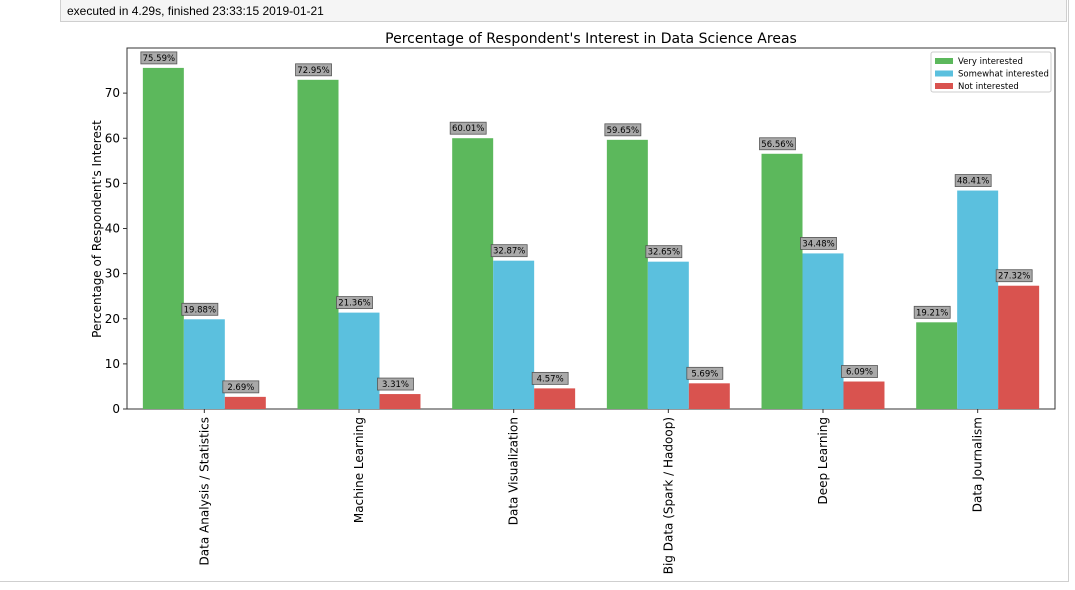  I want to click on y-tick-label: 30, so click(112, 274).